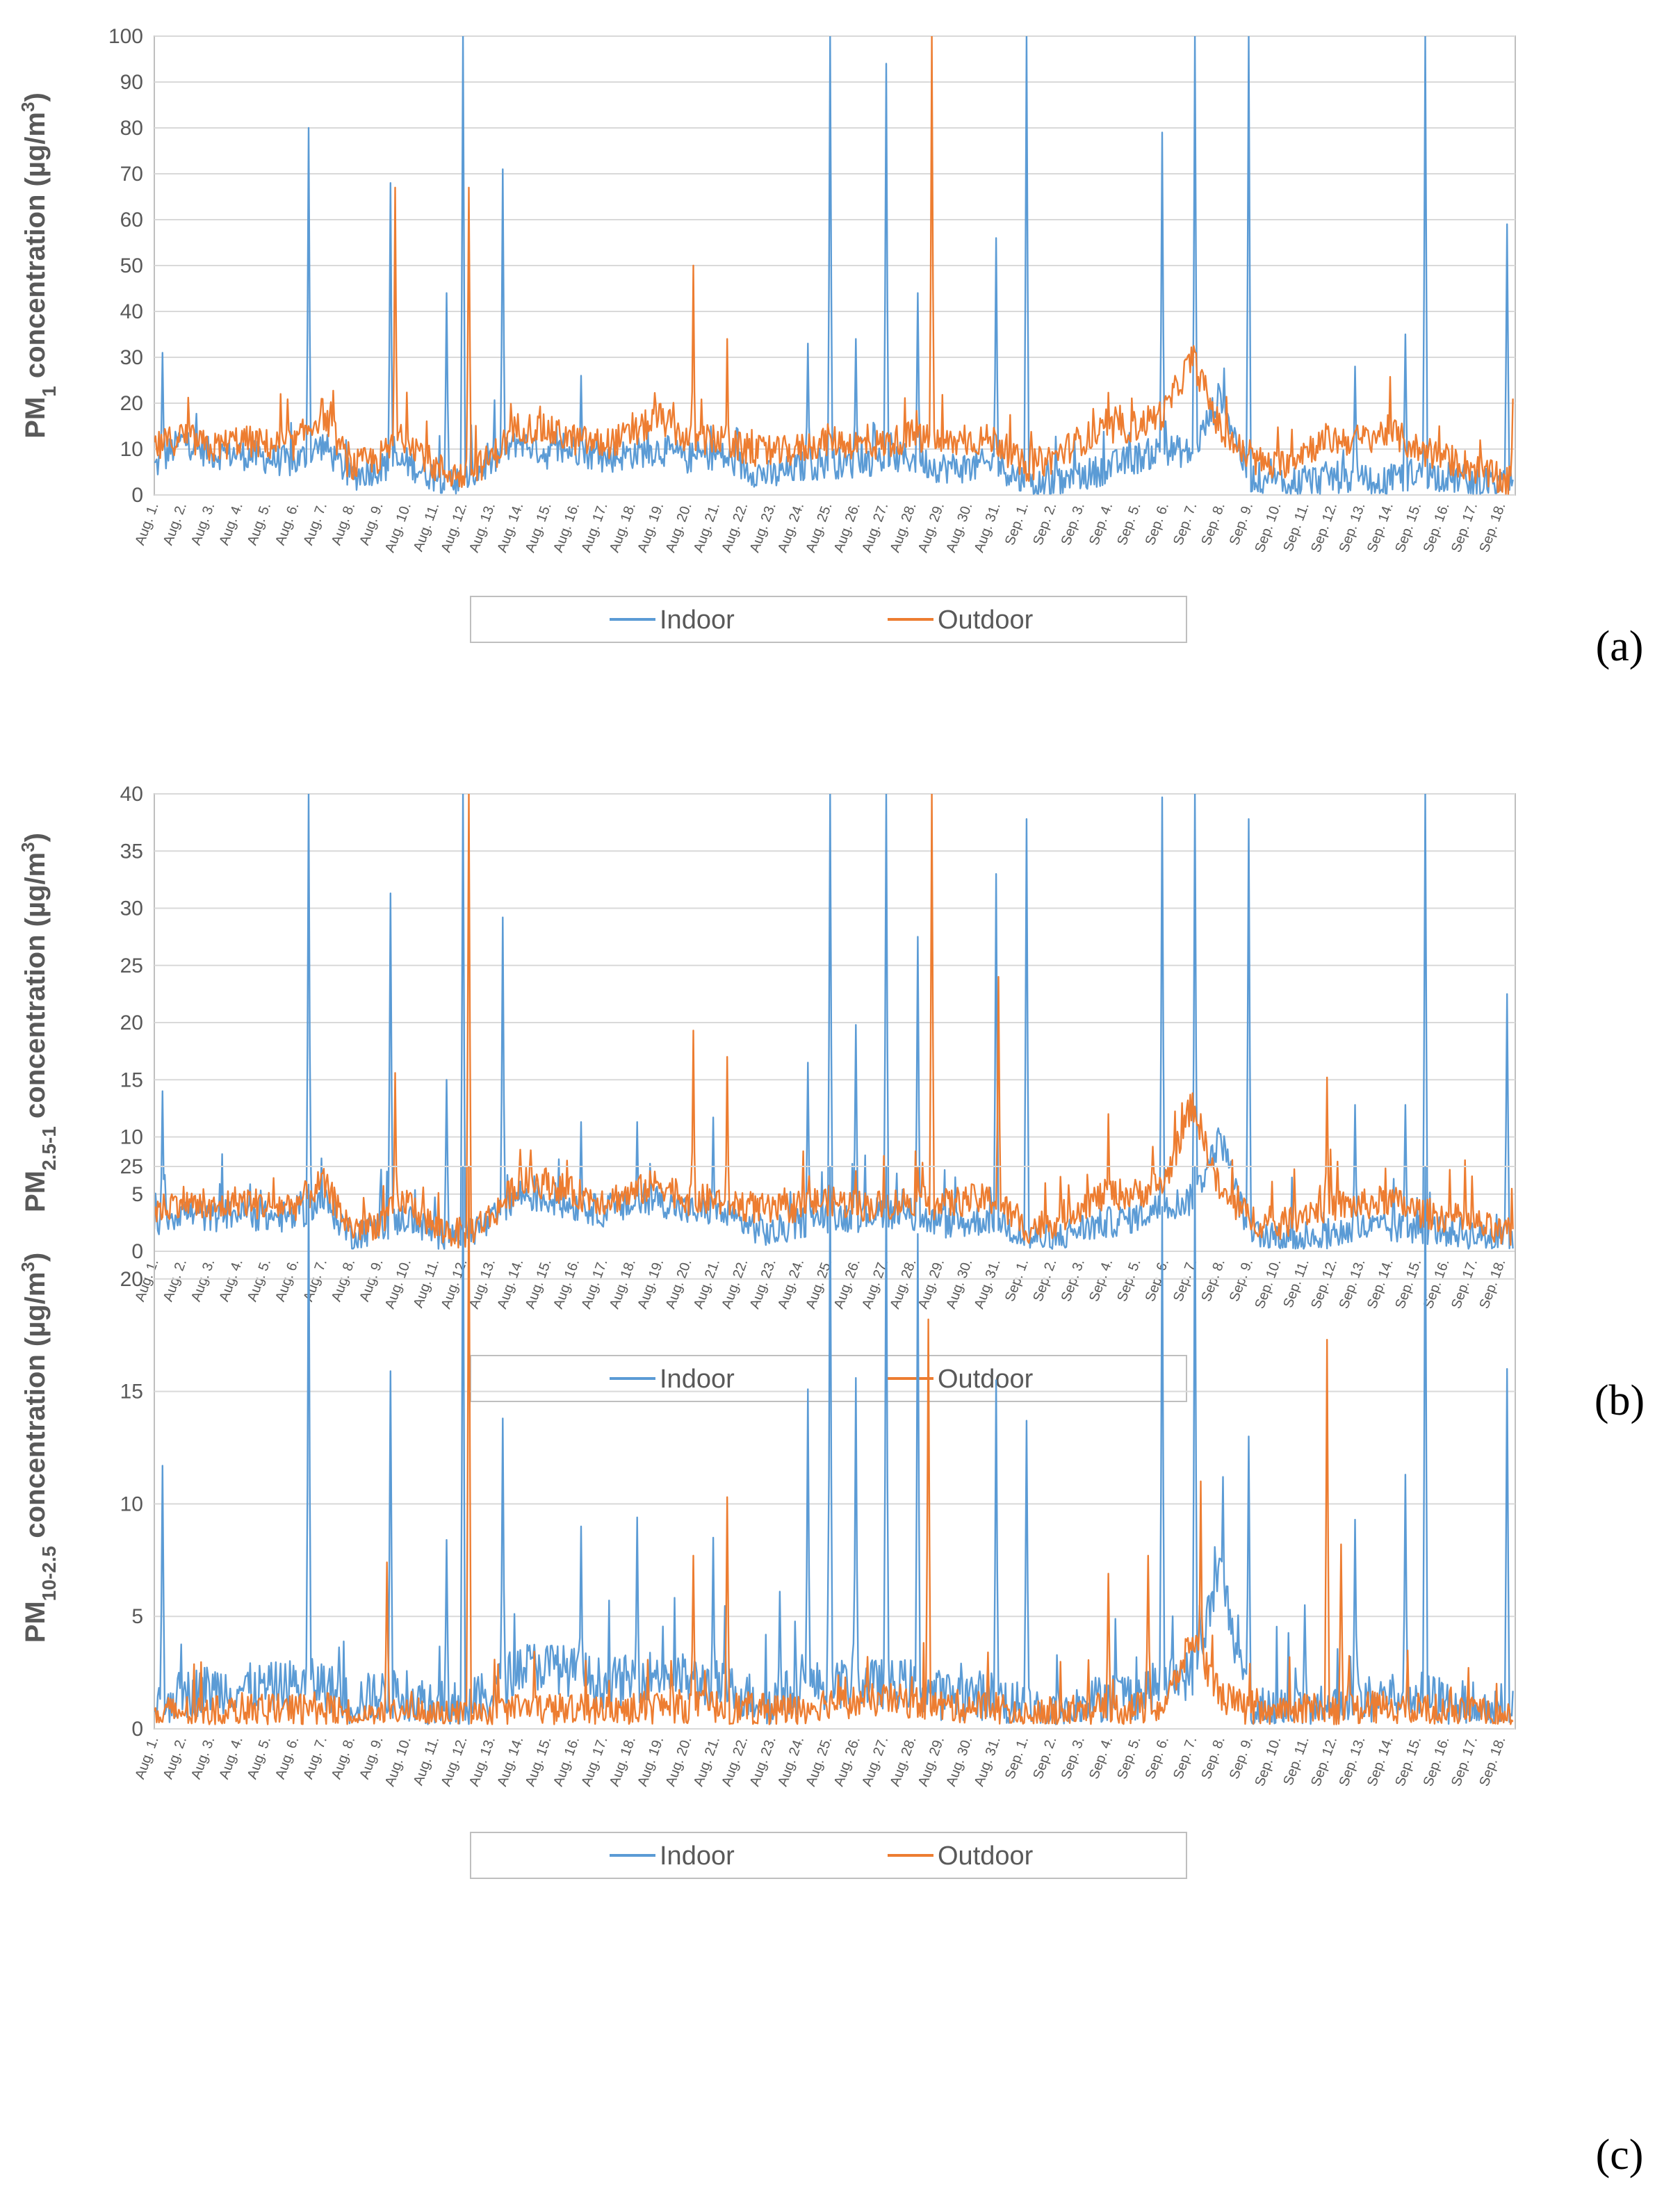 This screenshot has height=2196, width=1680. What do you see at coordinates (131, 1393) in the screenshot?
I see `y-tick-label: 15` at bounding box center [131, 1393].